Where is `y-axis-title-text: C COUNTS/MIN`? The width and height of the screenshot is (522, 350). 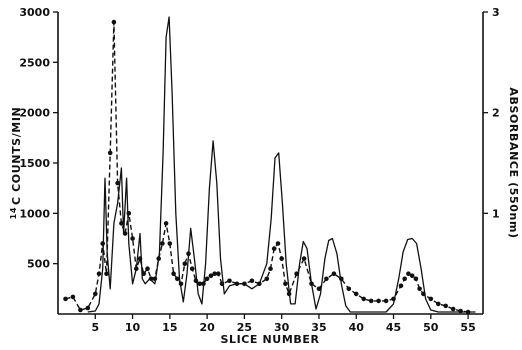 y-axis-title-text: C COUNTS/MIN is located at coordinates (16, 156).